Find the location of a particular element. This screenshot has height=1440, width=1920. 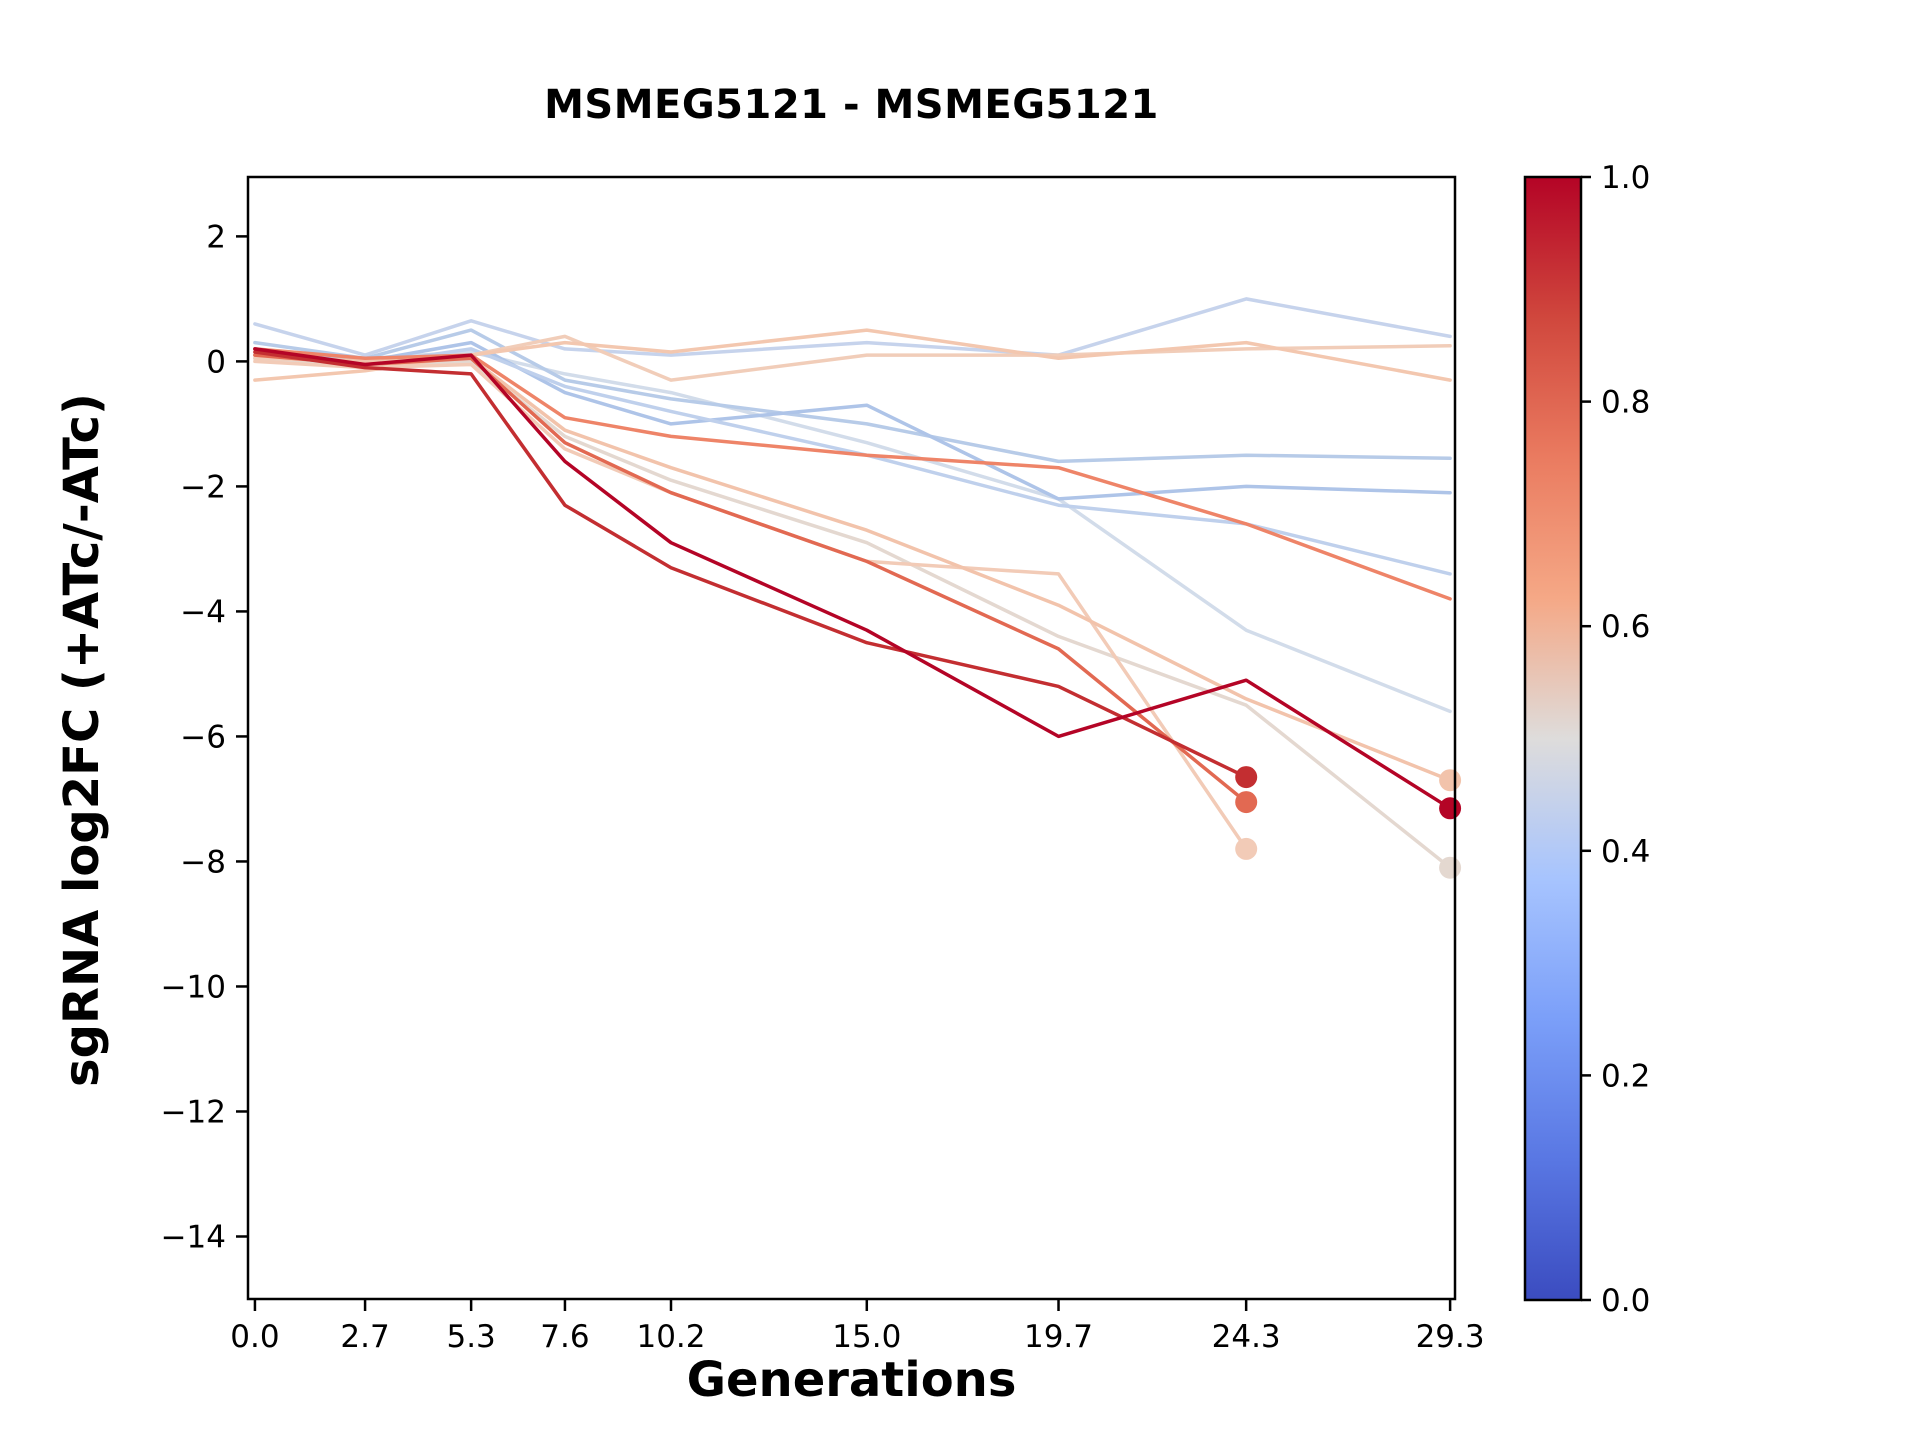

x-tick-label: 0.0 is located at coordinates (254, 1337).